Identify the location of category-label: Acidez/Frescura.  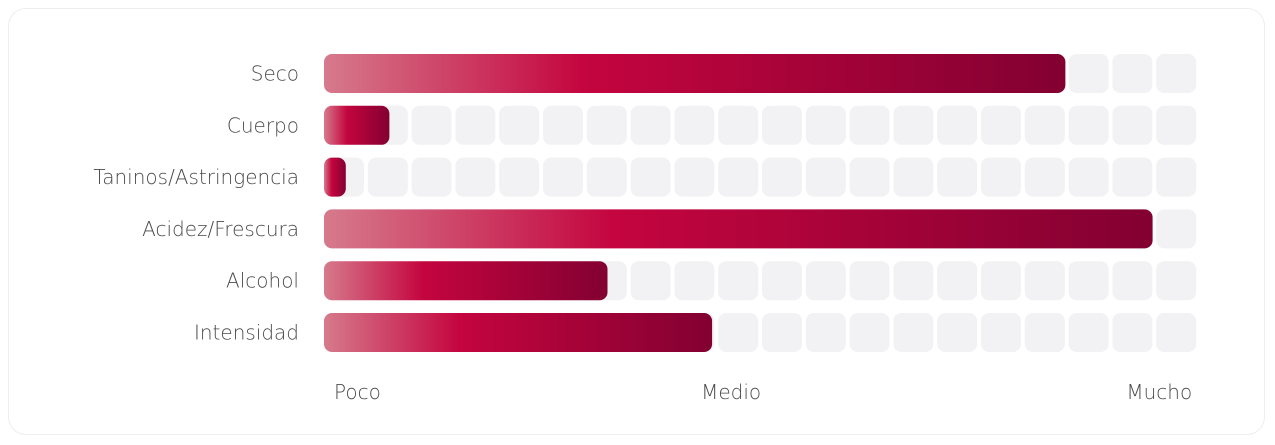
(220, 229).